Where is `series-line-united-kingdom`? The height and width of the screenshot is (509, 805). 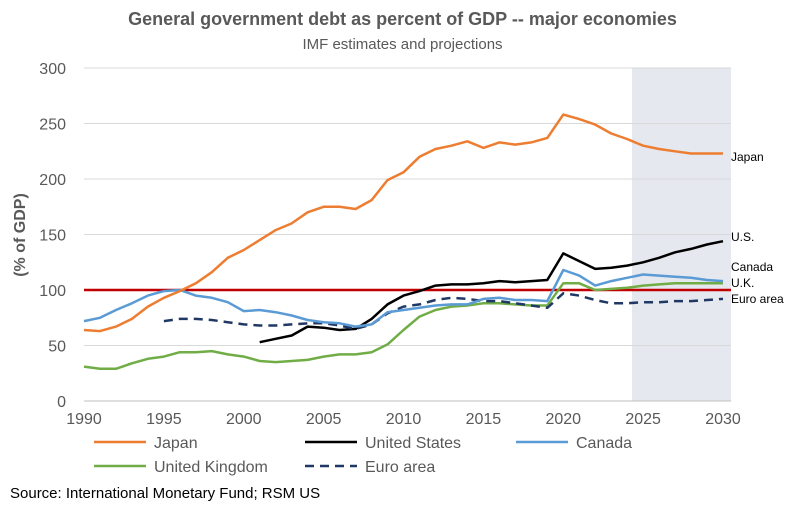
series-line-united-kingdom is located at coordinates (403, 326).